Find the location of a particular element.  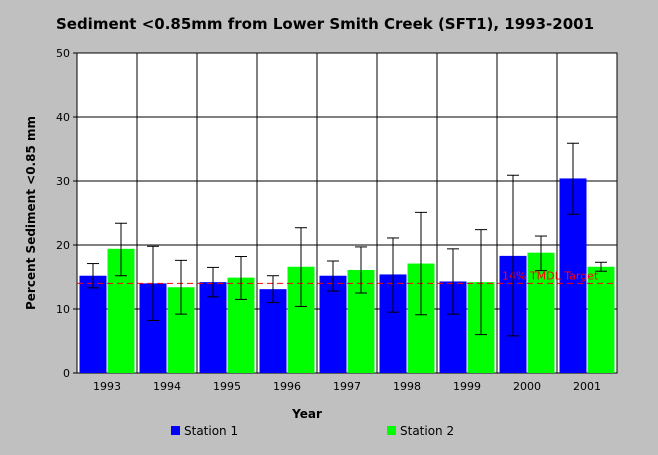

bar-1-2001 is located at coordinates (601, 319).